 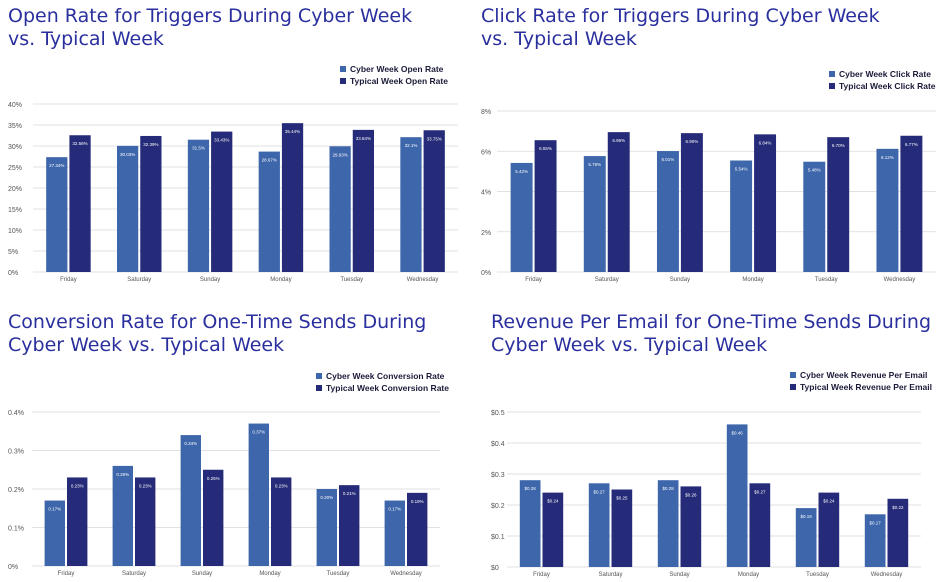 What do you see at coordinates (498, 413) in the screenshot?
I see `y-tick-label: $0.5` at bounding box center [498, 413].